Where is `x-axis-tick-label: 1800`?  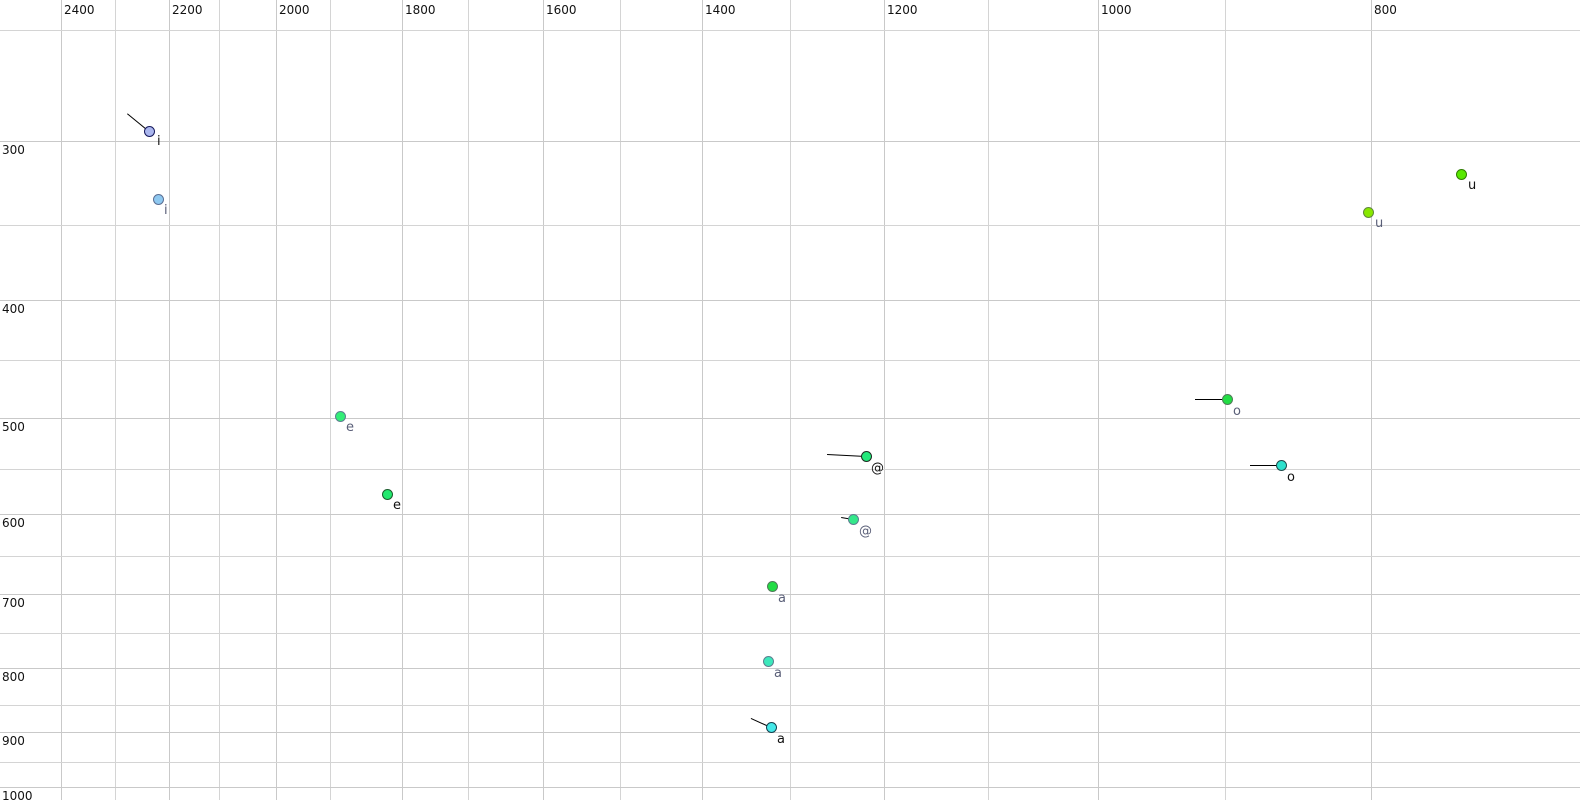
x-axis-tick-label: 1800 is located at coordinates (420, 10).